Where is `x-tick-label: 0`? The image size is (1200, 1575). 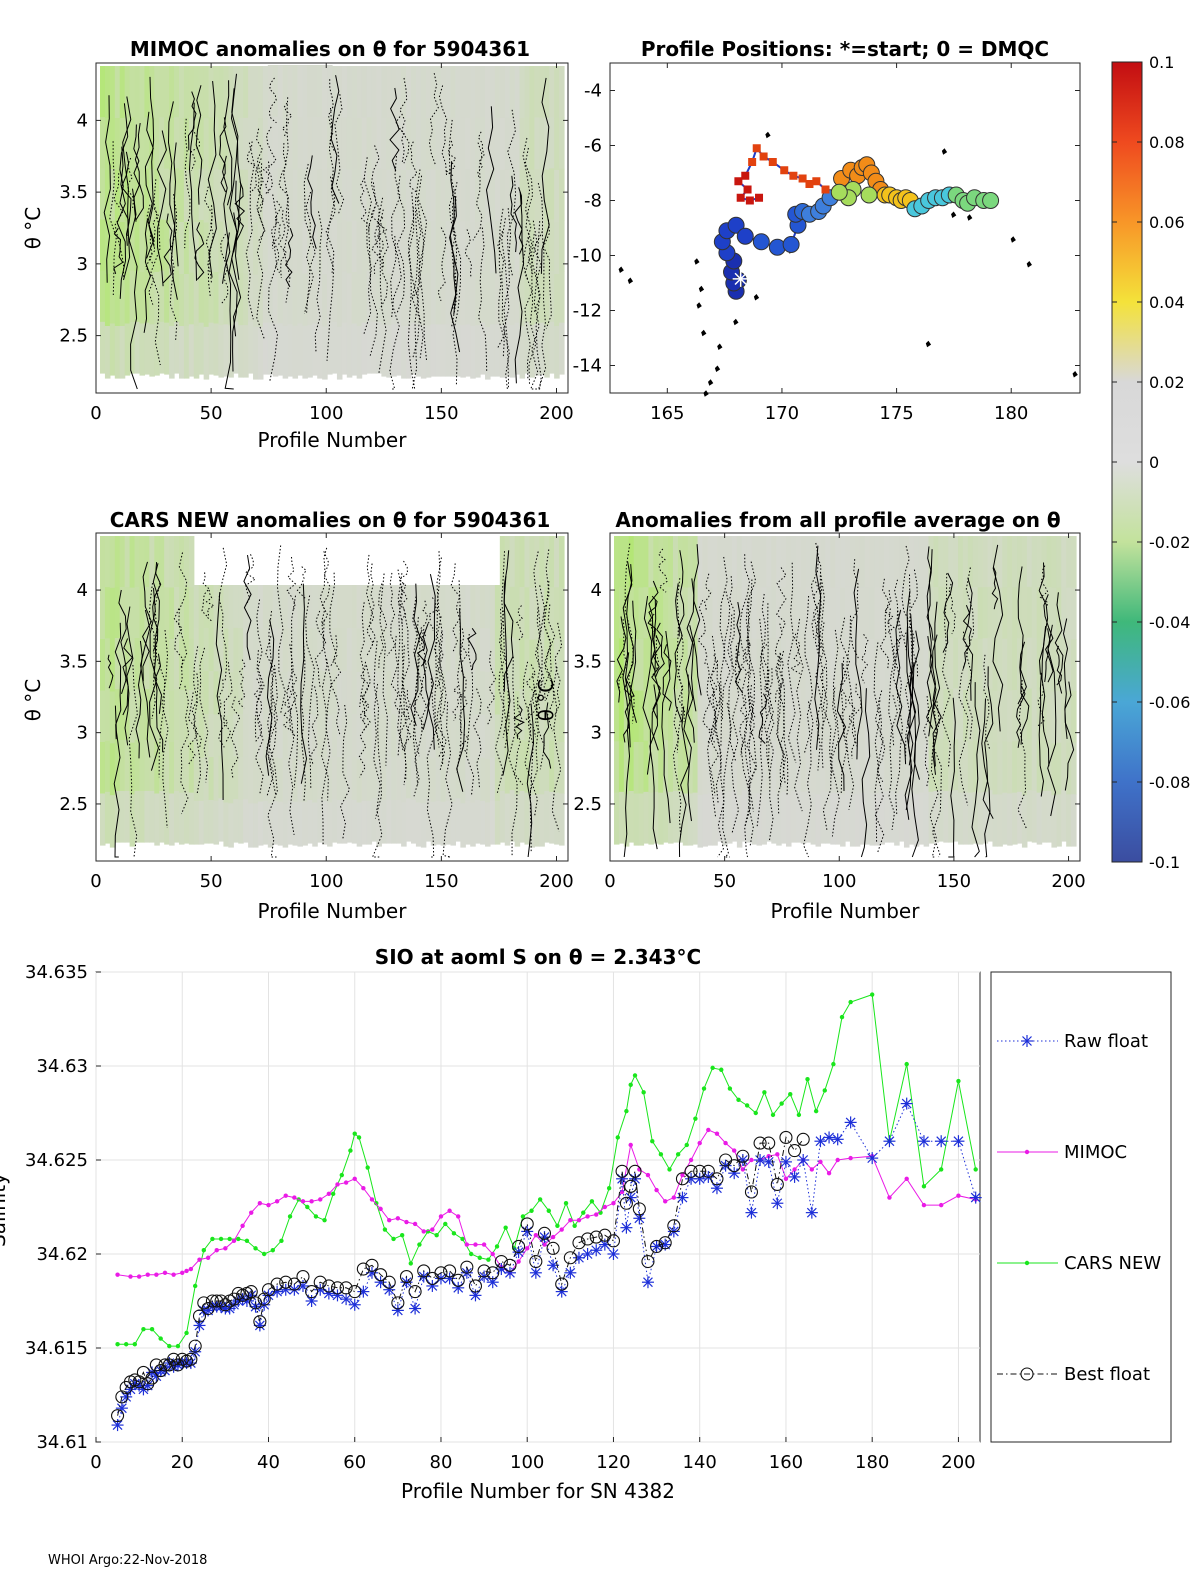 x-tick-label: 0 is located at coordinates (95, 1462).